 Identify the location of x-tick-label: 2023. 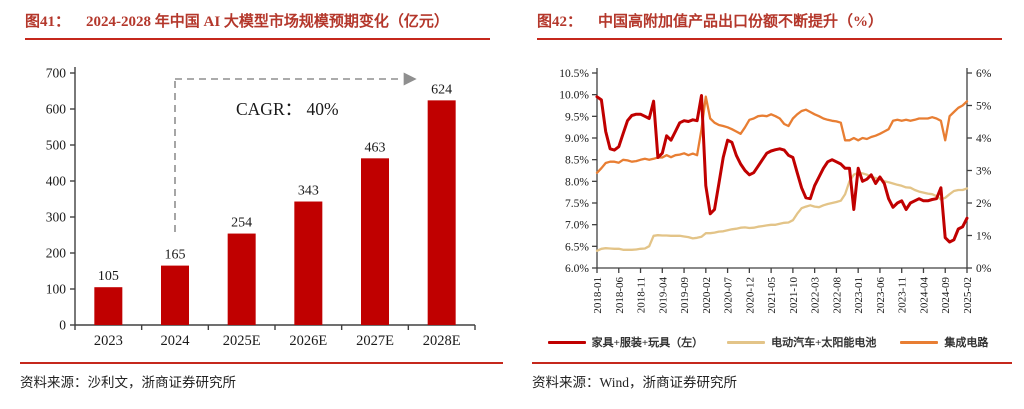
(108, 341).